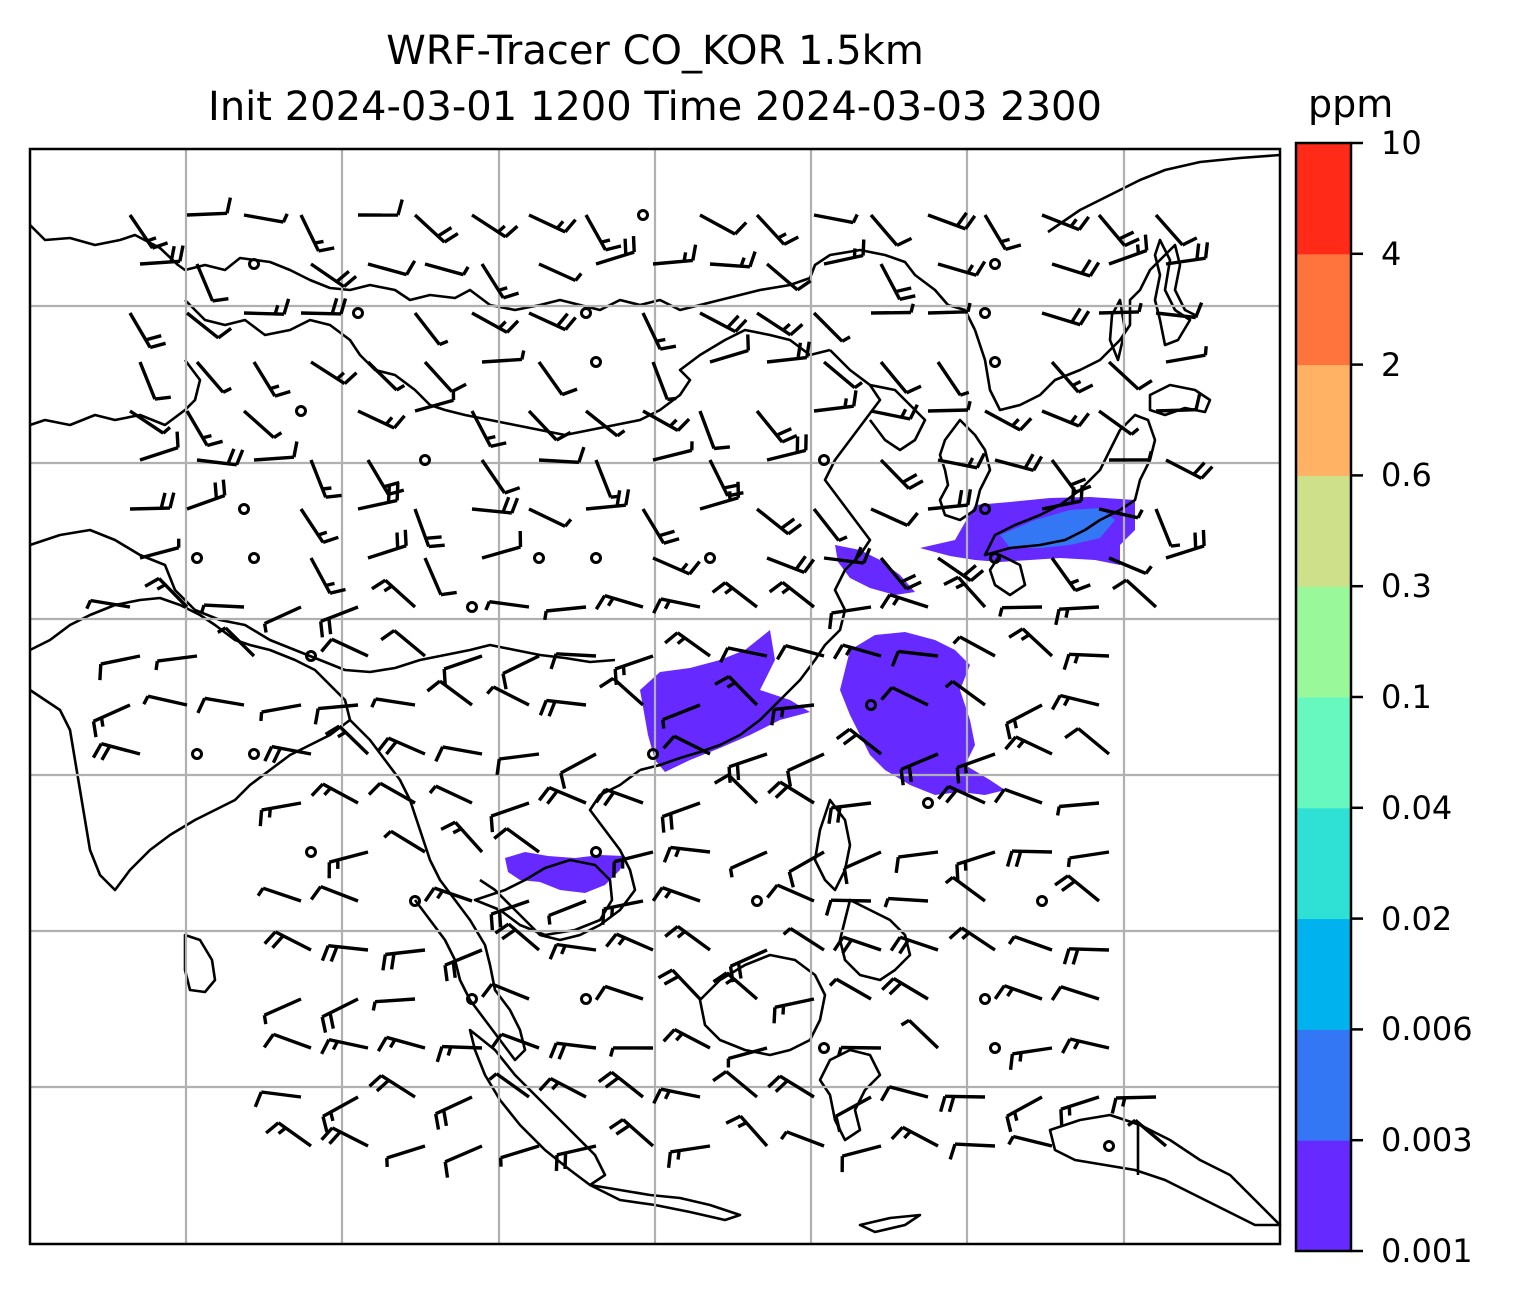  I want to click on co-plume-core, so click(1057, 528).